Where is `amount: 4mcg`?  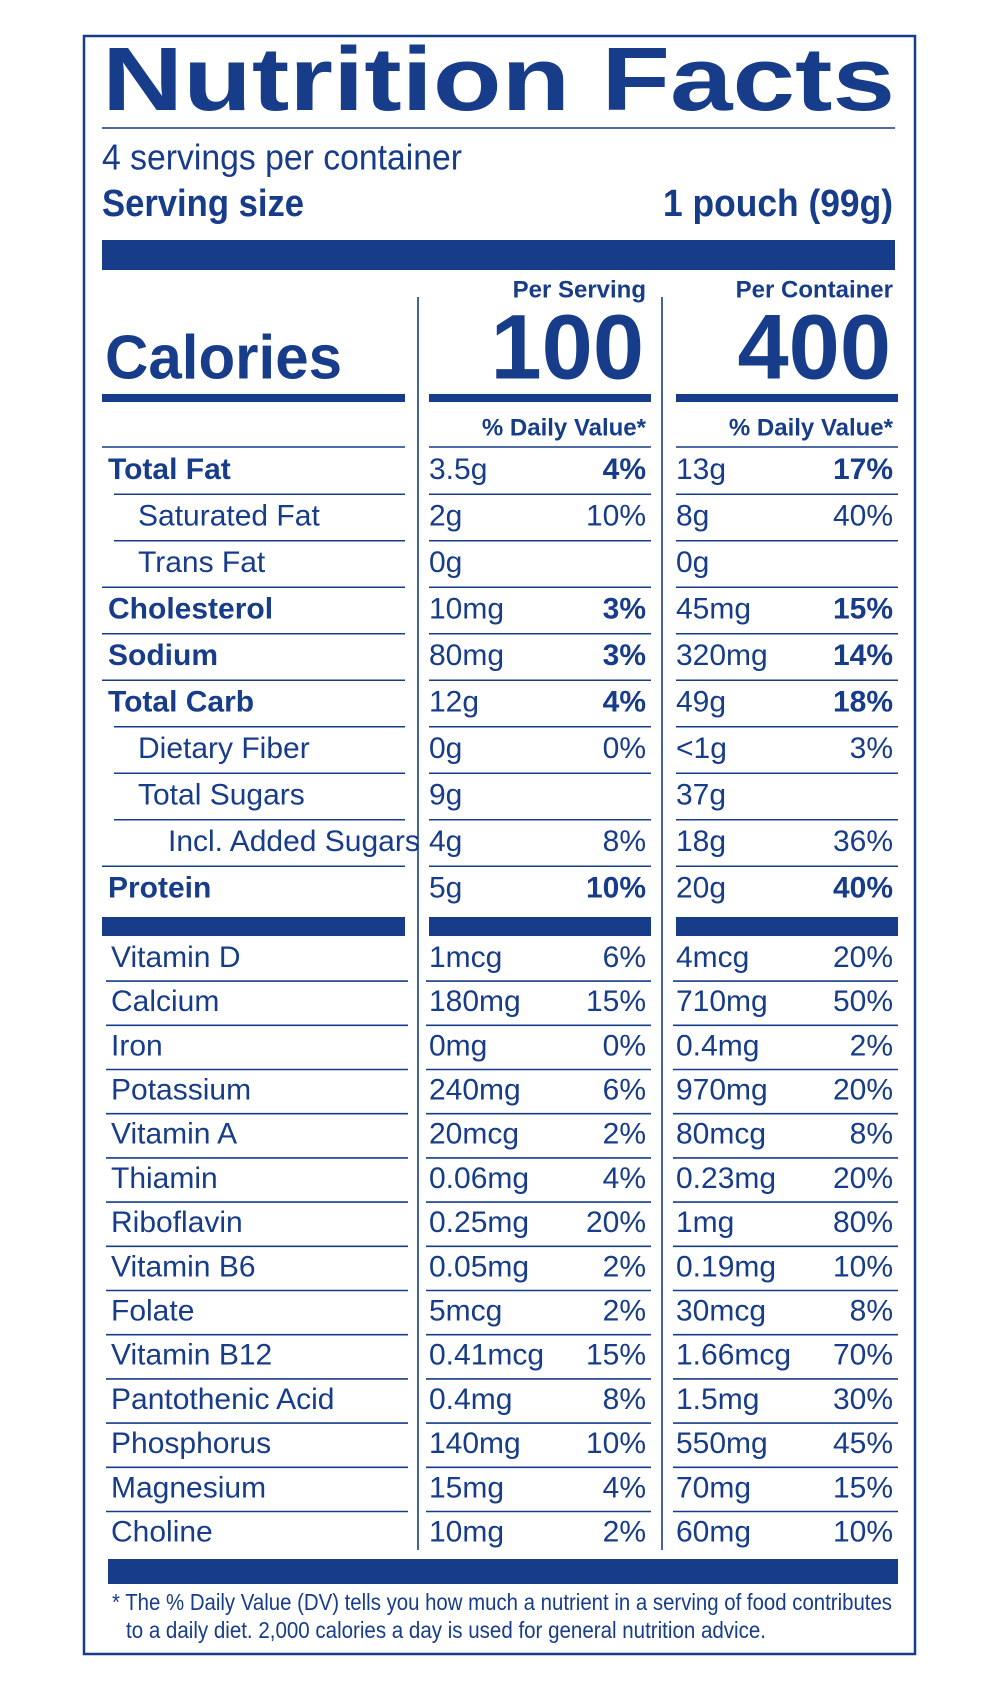
amount: 4mcg is located at coordinates (712, 957).